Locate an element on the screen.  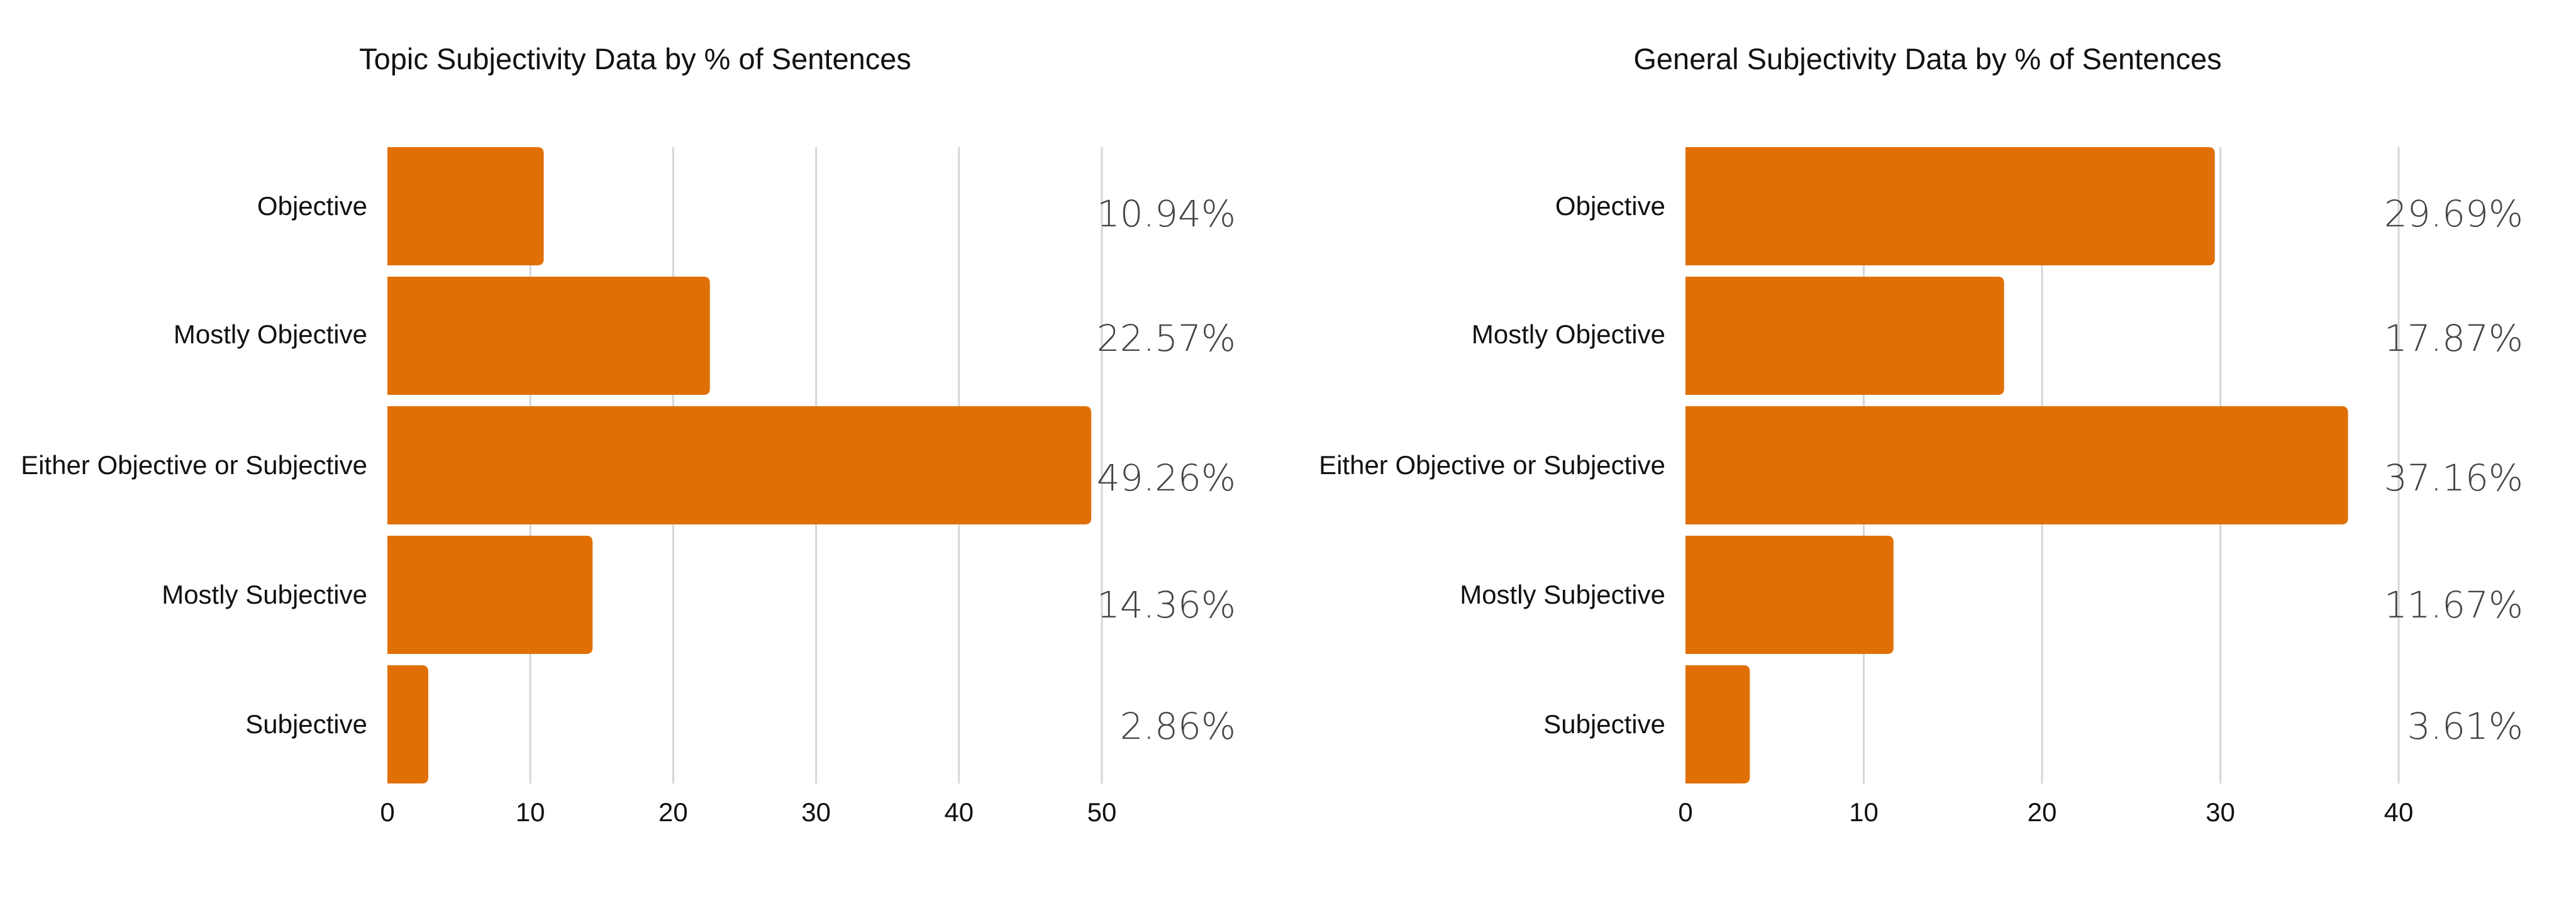
value-label: 29.69% is located at coordinates (2453, 213).